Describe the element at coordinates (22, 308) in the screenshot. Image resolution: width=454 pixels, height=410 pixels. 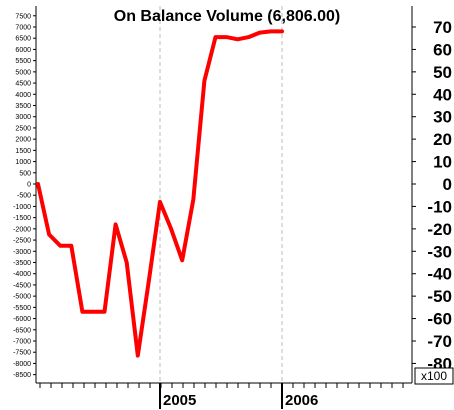
I see `left-tick-label: -5500` at that location.